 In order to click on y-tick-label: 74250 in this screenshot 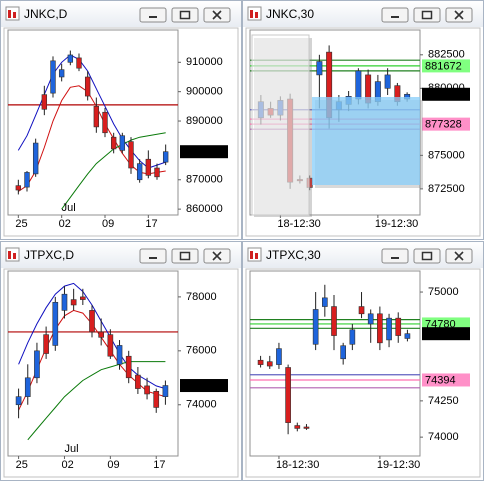, I will do `click(443, 401)`.